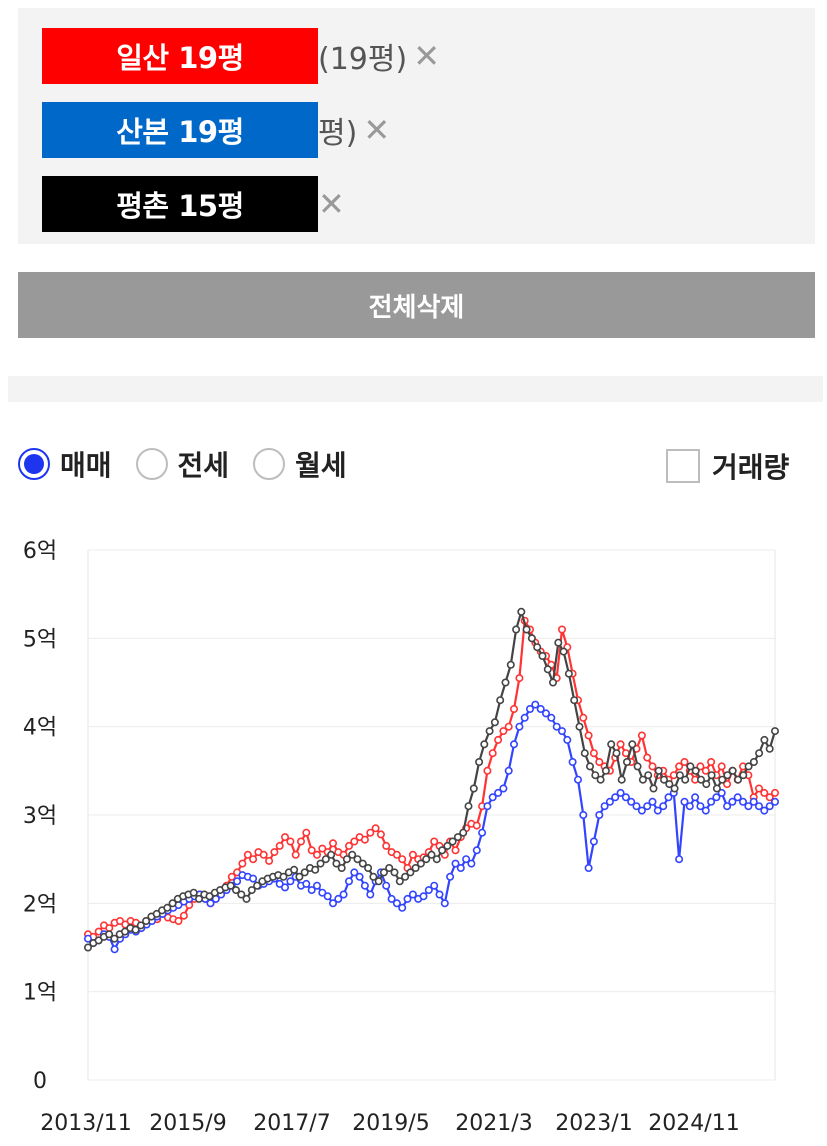 The width and height of the screenshot is (827, 1146). I want to click on tag-ilsan-size: (19평), so click(363, 59).